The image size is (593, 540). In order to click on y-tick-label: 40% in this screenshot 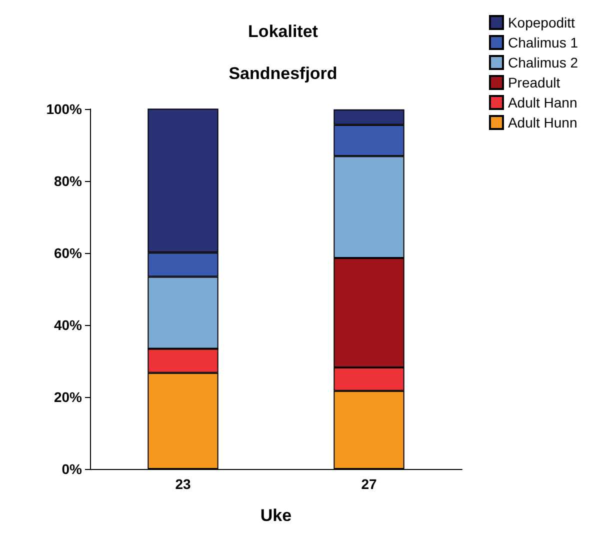, I will do `click(68, 325)`.